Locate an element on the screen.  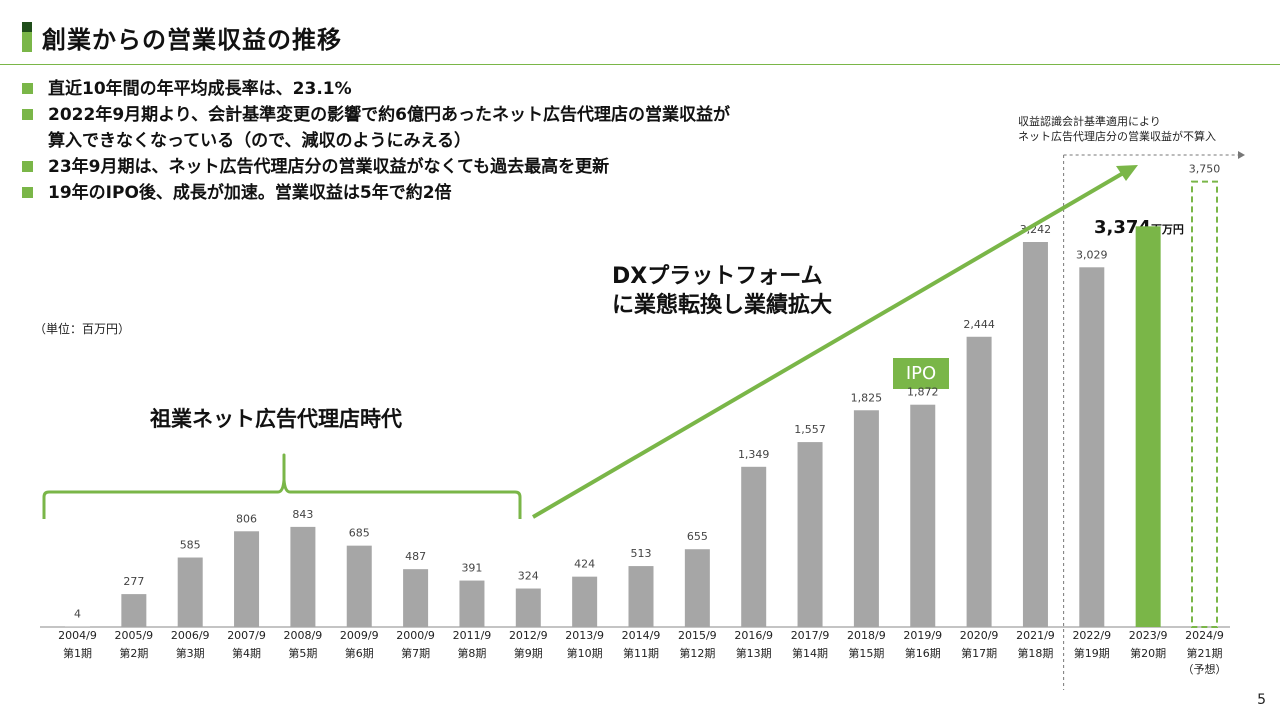
growth-arrow-head-icon is located at coordinates (1127, 173).